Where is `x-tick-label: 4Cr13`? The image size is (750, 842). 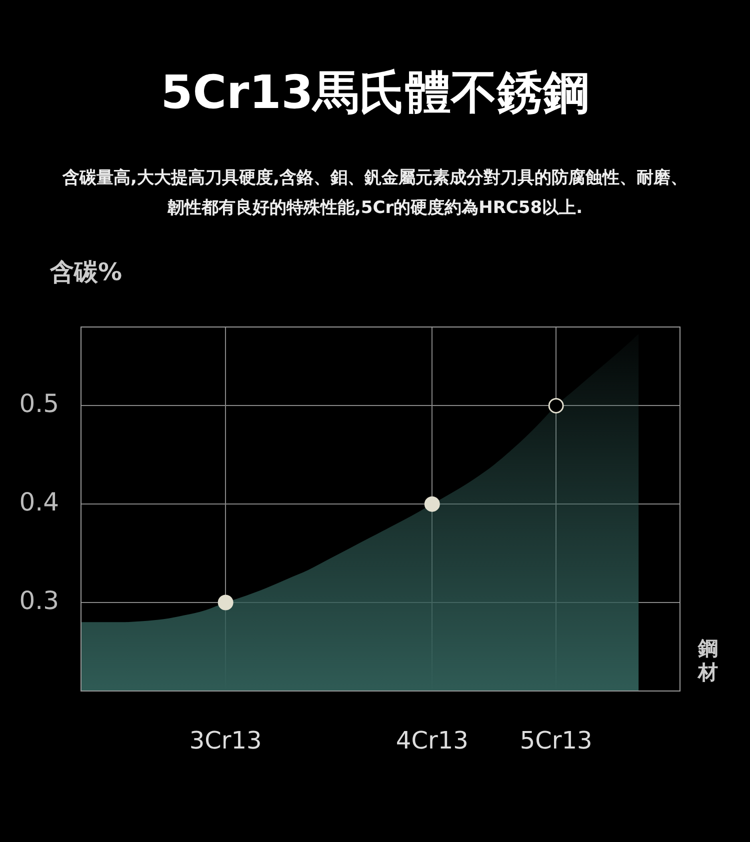
x-tick-label: 4Cr13 is located at coordinates (432, 740).